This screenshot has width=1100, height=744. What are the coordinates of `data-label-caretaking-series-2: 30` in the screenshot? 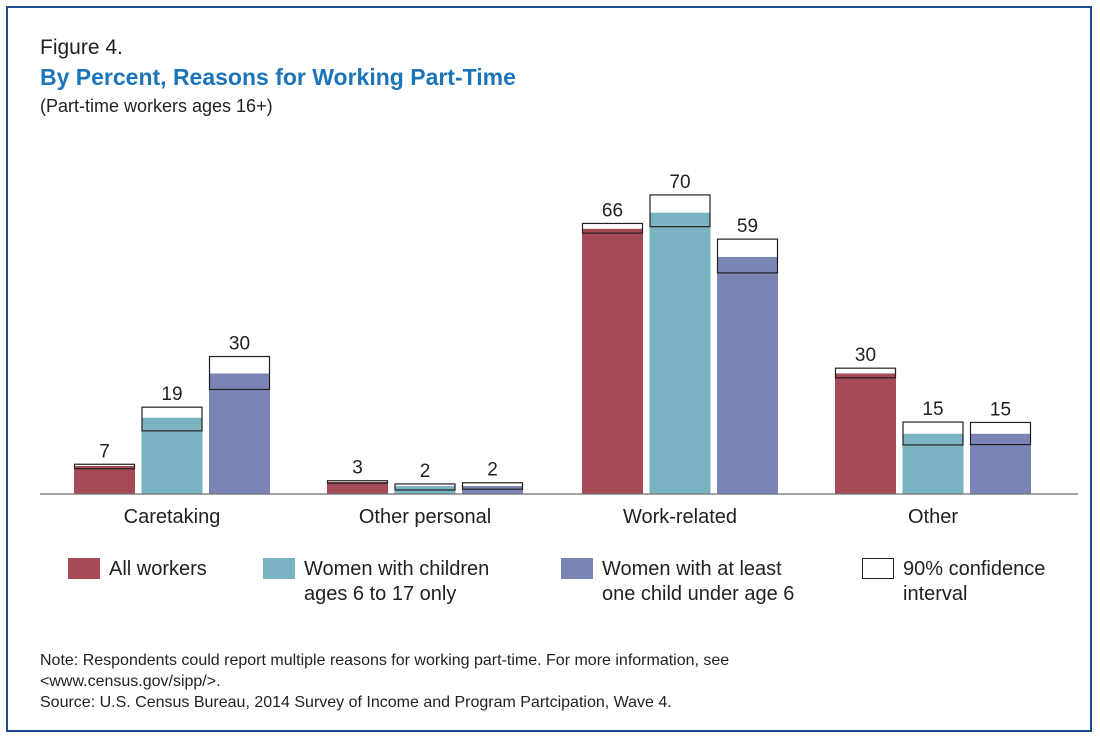 It's located at (239, 344).